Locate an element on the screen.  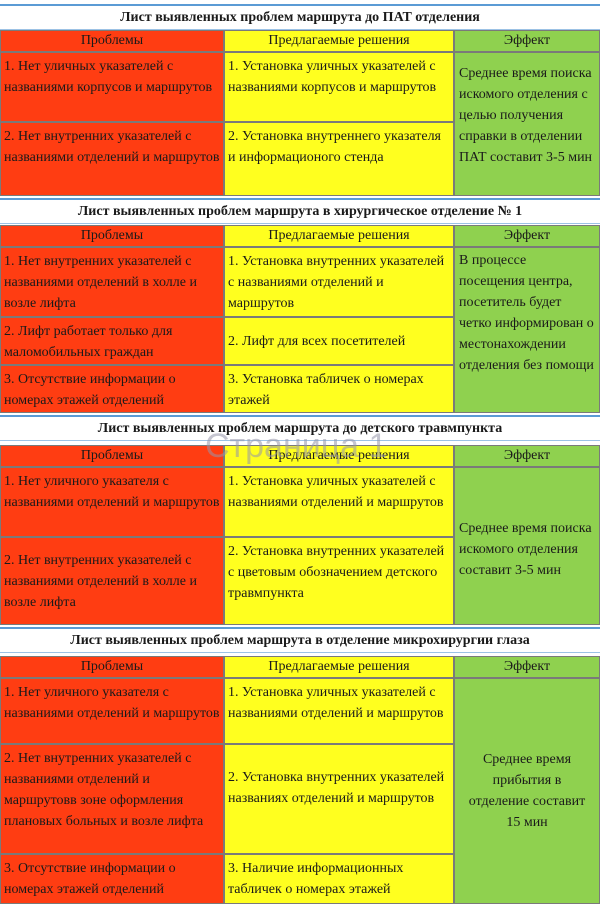
section-2-header-problems: Проблемы is located at coordinates (112, 236).